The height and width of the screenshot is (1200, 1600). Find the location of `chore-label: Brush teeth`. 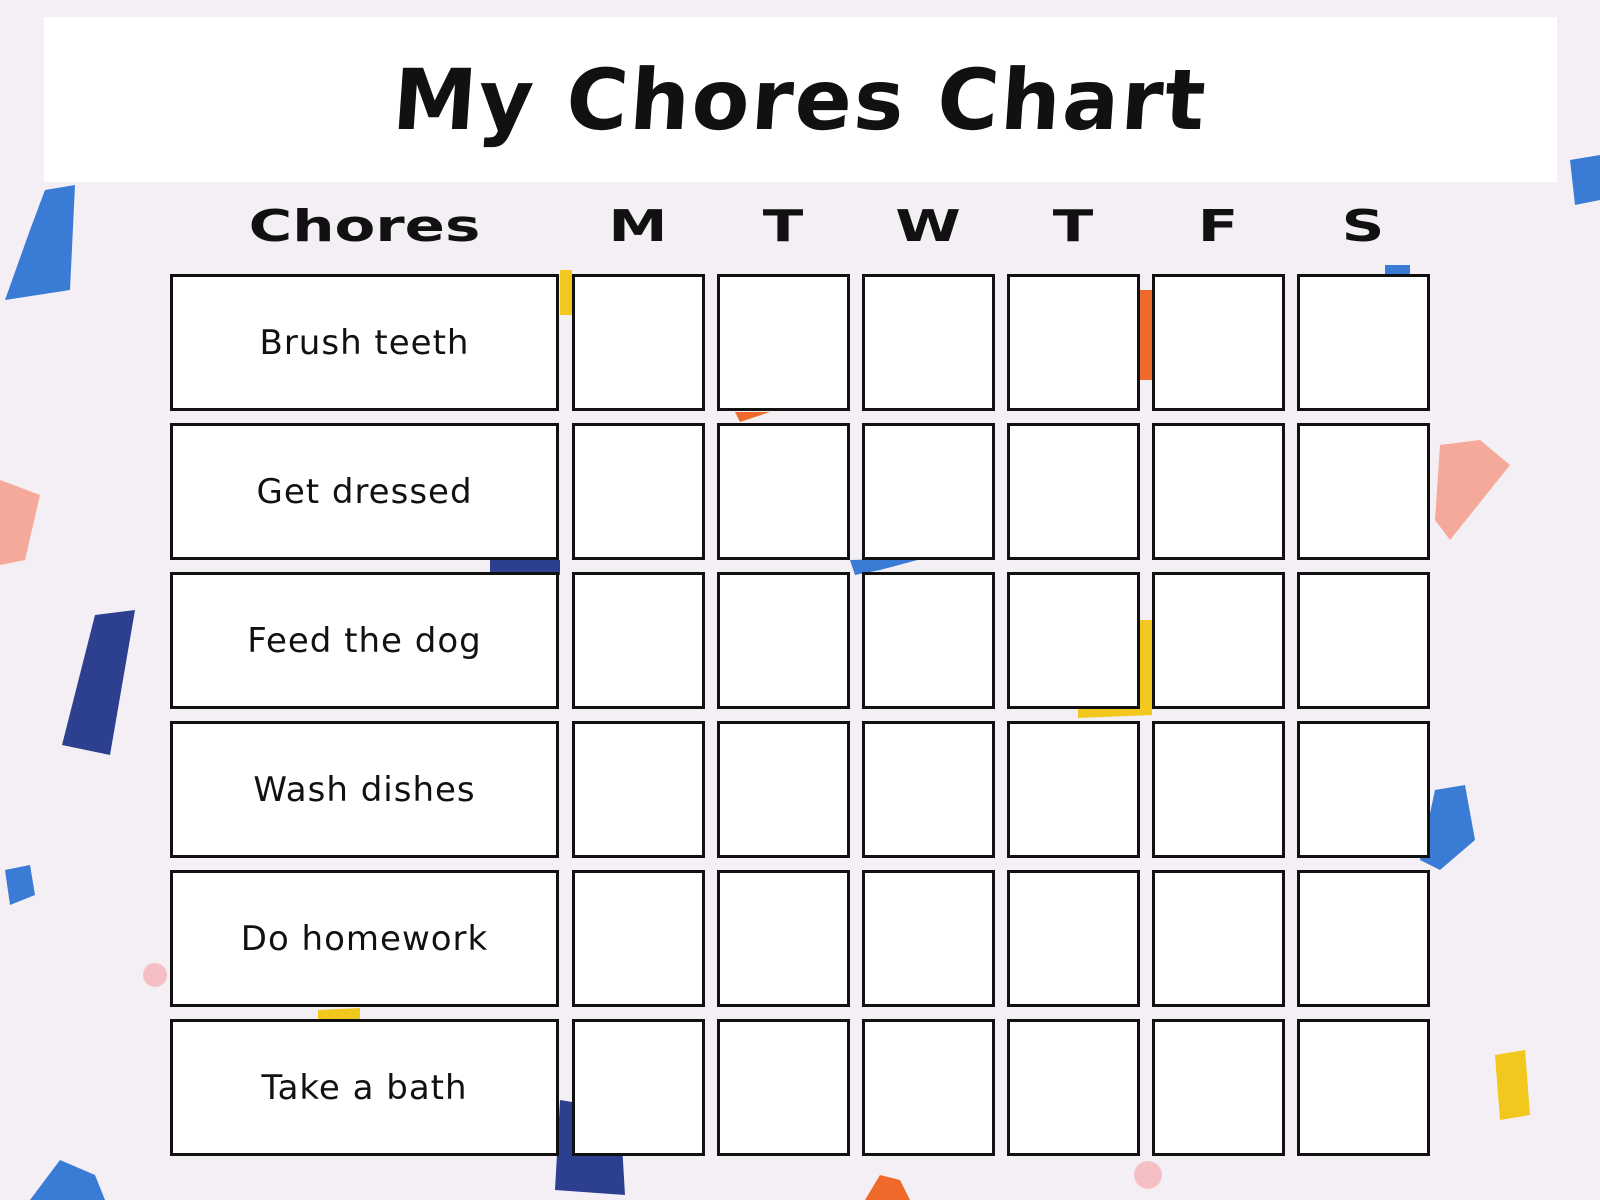

chore-label: Brush teeth is located at coordinates (364, 342).